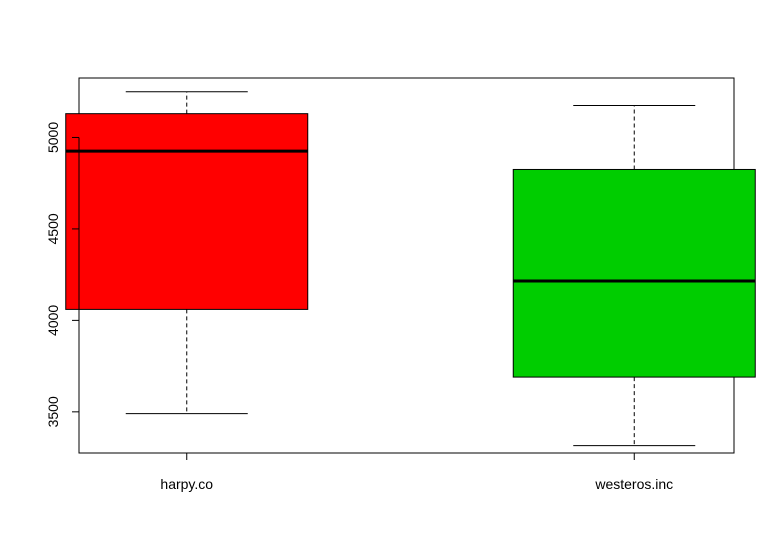 The height and width of the screenshot is (552, 775). Describe the element at coordinates (53, 411) in the screenshot. I see `y-tick-label: 3500` at that location.